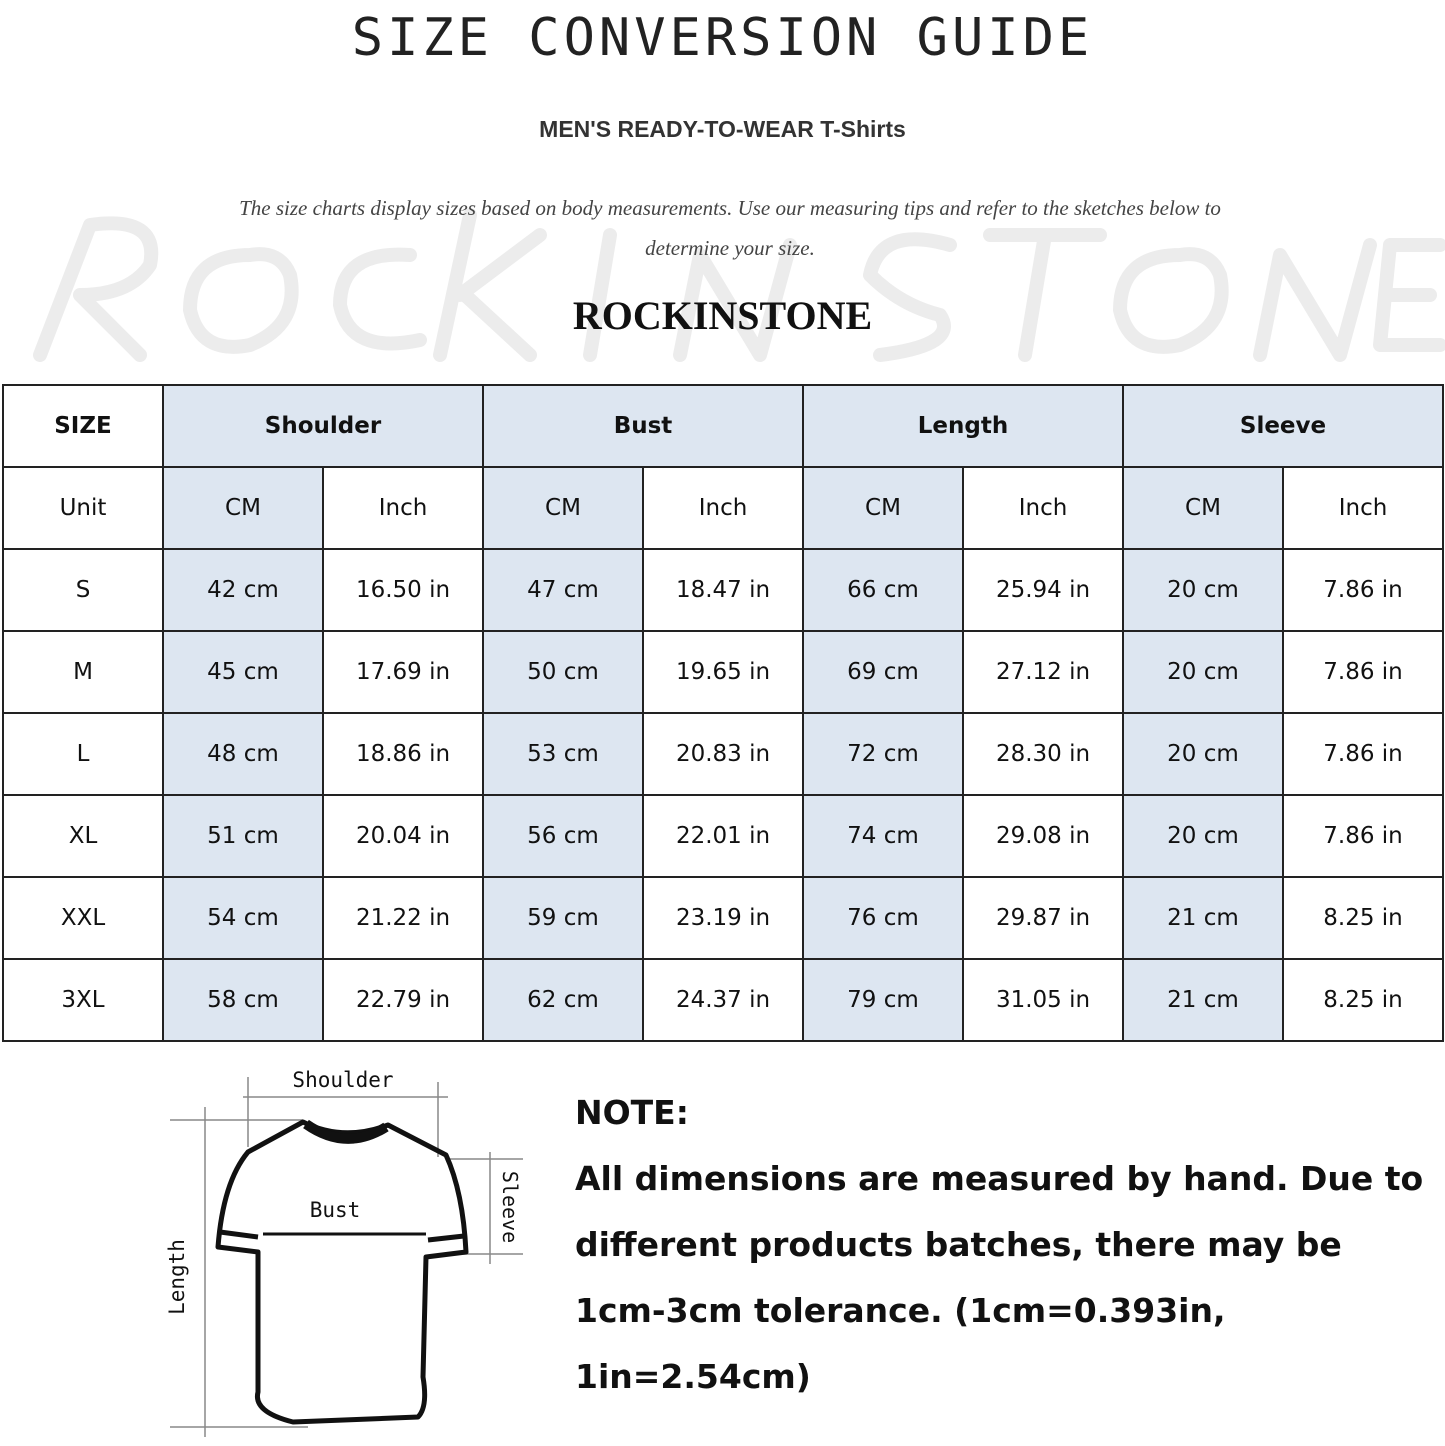  Describe the element at coordinates (722, 129) in the screenshot. I see `page-subtitle: MEN'S READY-TO-WEAR T-Shirts` at that location.